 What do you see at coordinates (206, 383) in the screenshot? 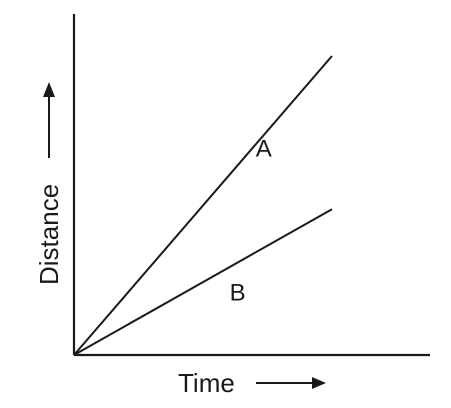
I see `x-axis-label: Time` at bounding box center [206, 383].